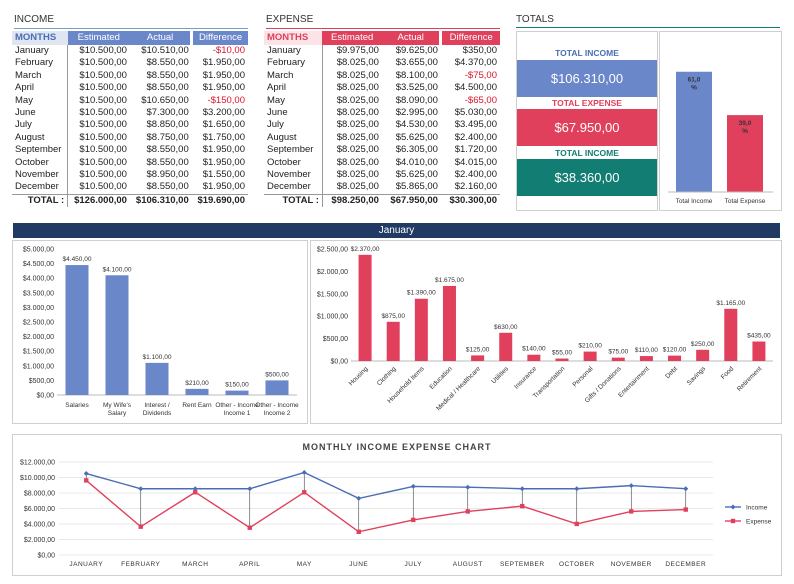  Describe the element at coordinates (293, 138) in the screenshot. I see `expense-cell-month: August` at that location.